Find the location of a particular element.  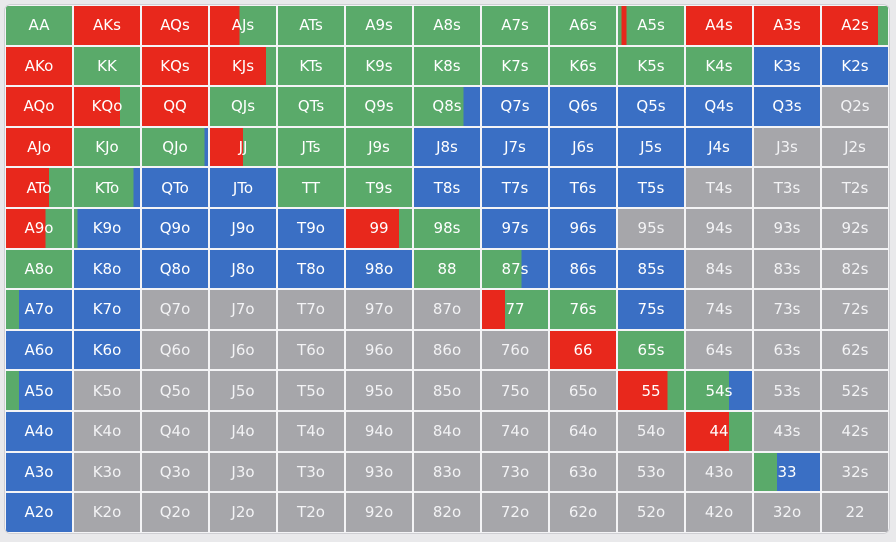

hand-cell-q3s: Q3s is located at coordinates (787, 106).